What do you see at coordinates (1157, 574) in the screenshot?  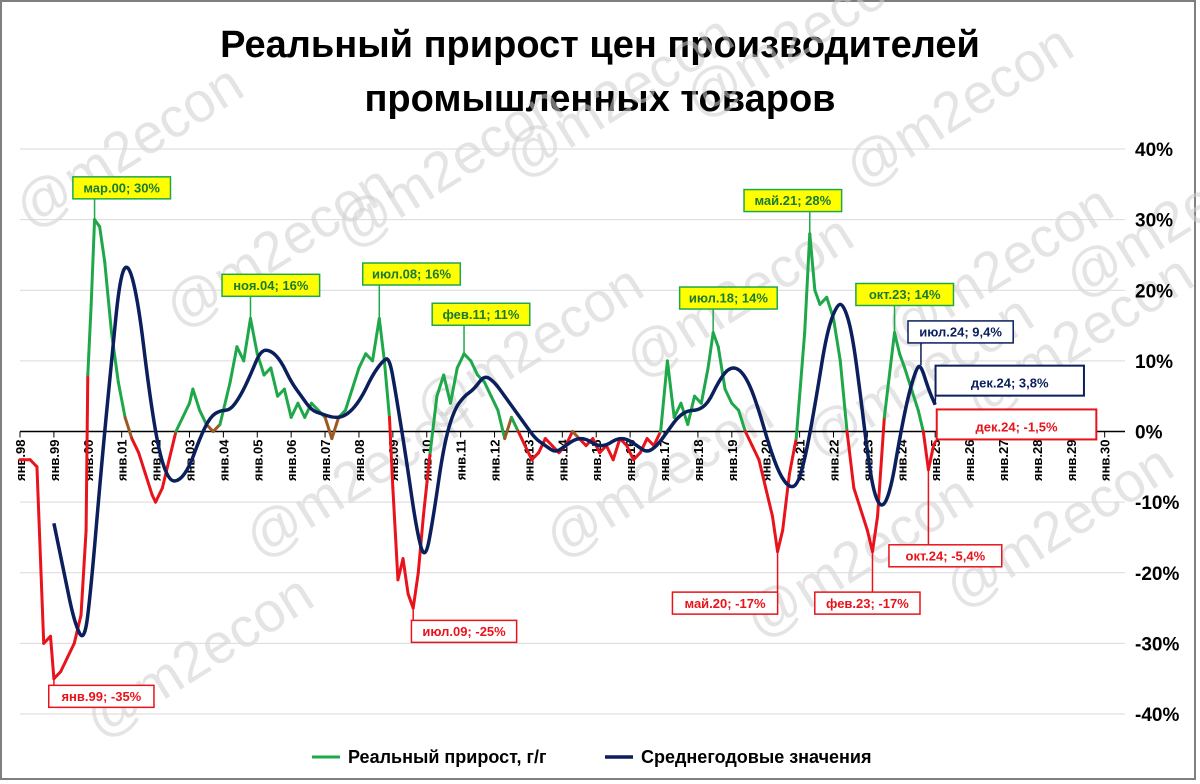 I see `y-tick-label: -20%` at bounding box center [1157, 574].